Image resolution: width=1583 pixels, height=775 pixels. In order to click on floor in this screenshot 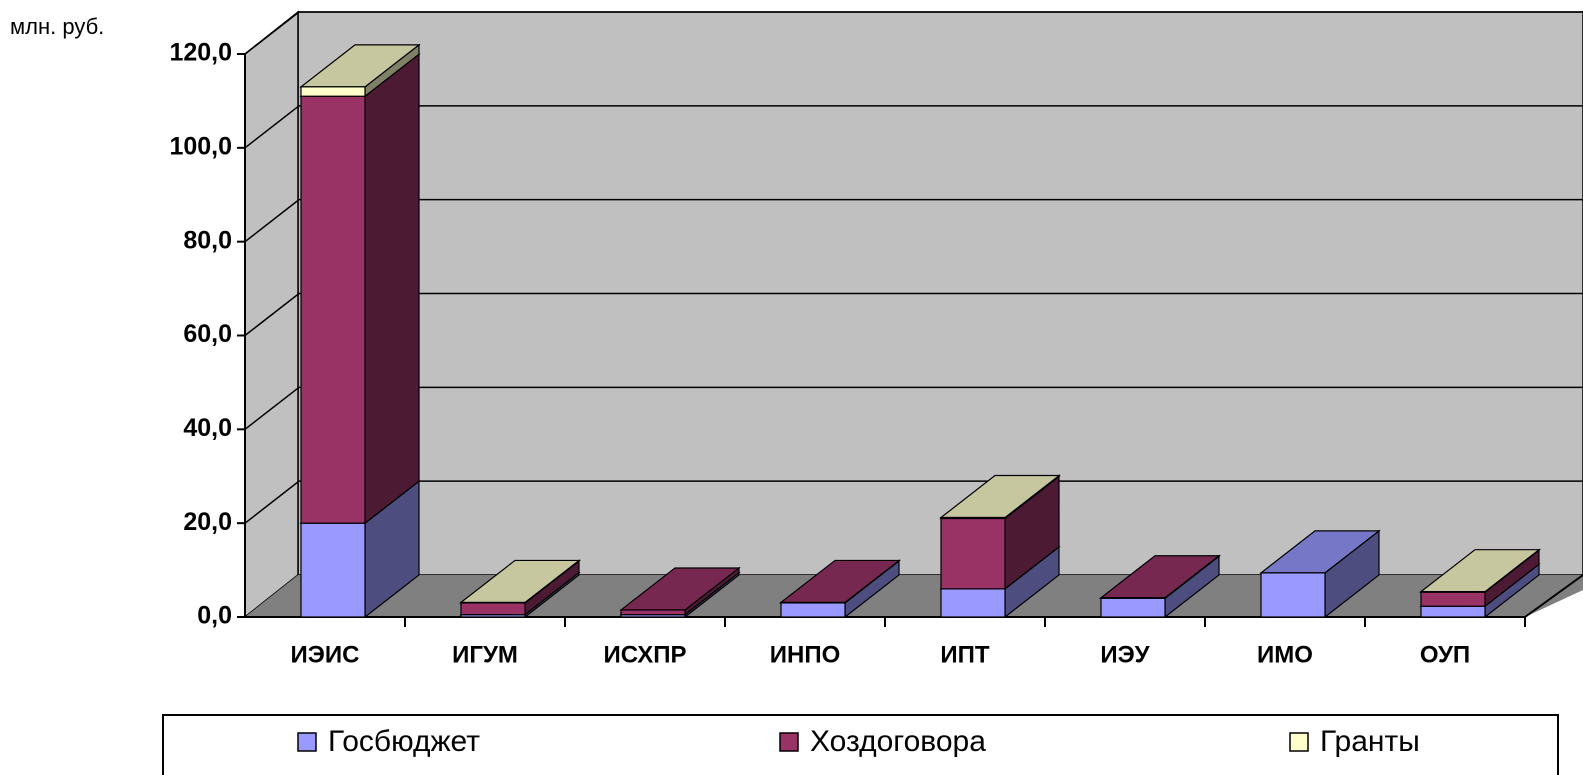, I will do `click(914, 596)`.